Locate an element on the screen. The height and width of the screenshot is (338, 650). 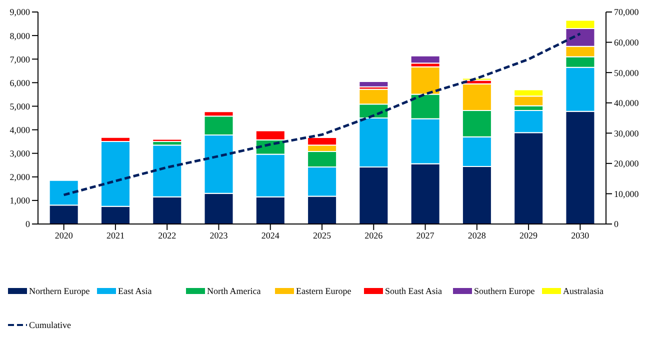
y-tick-label: 2,000 is located at coordinates (20, 177).